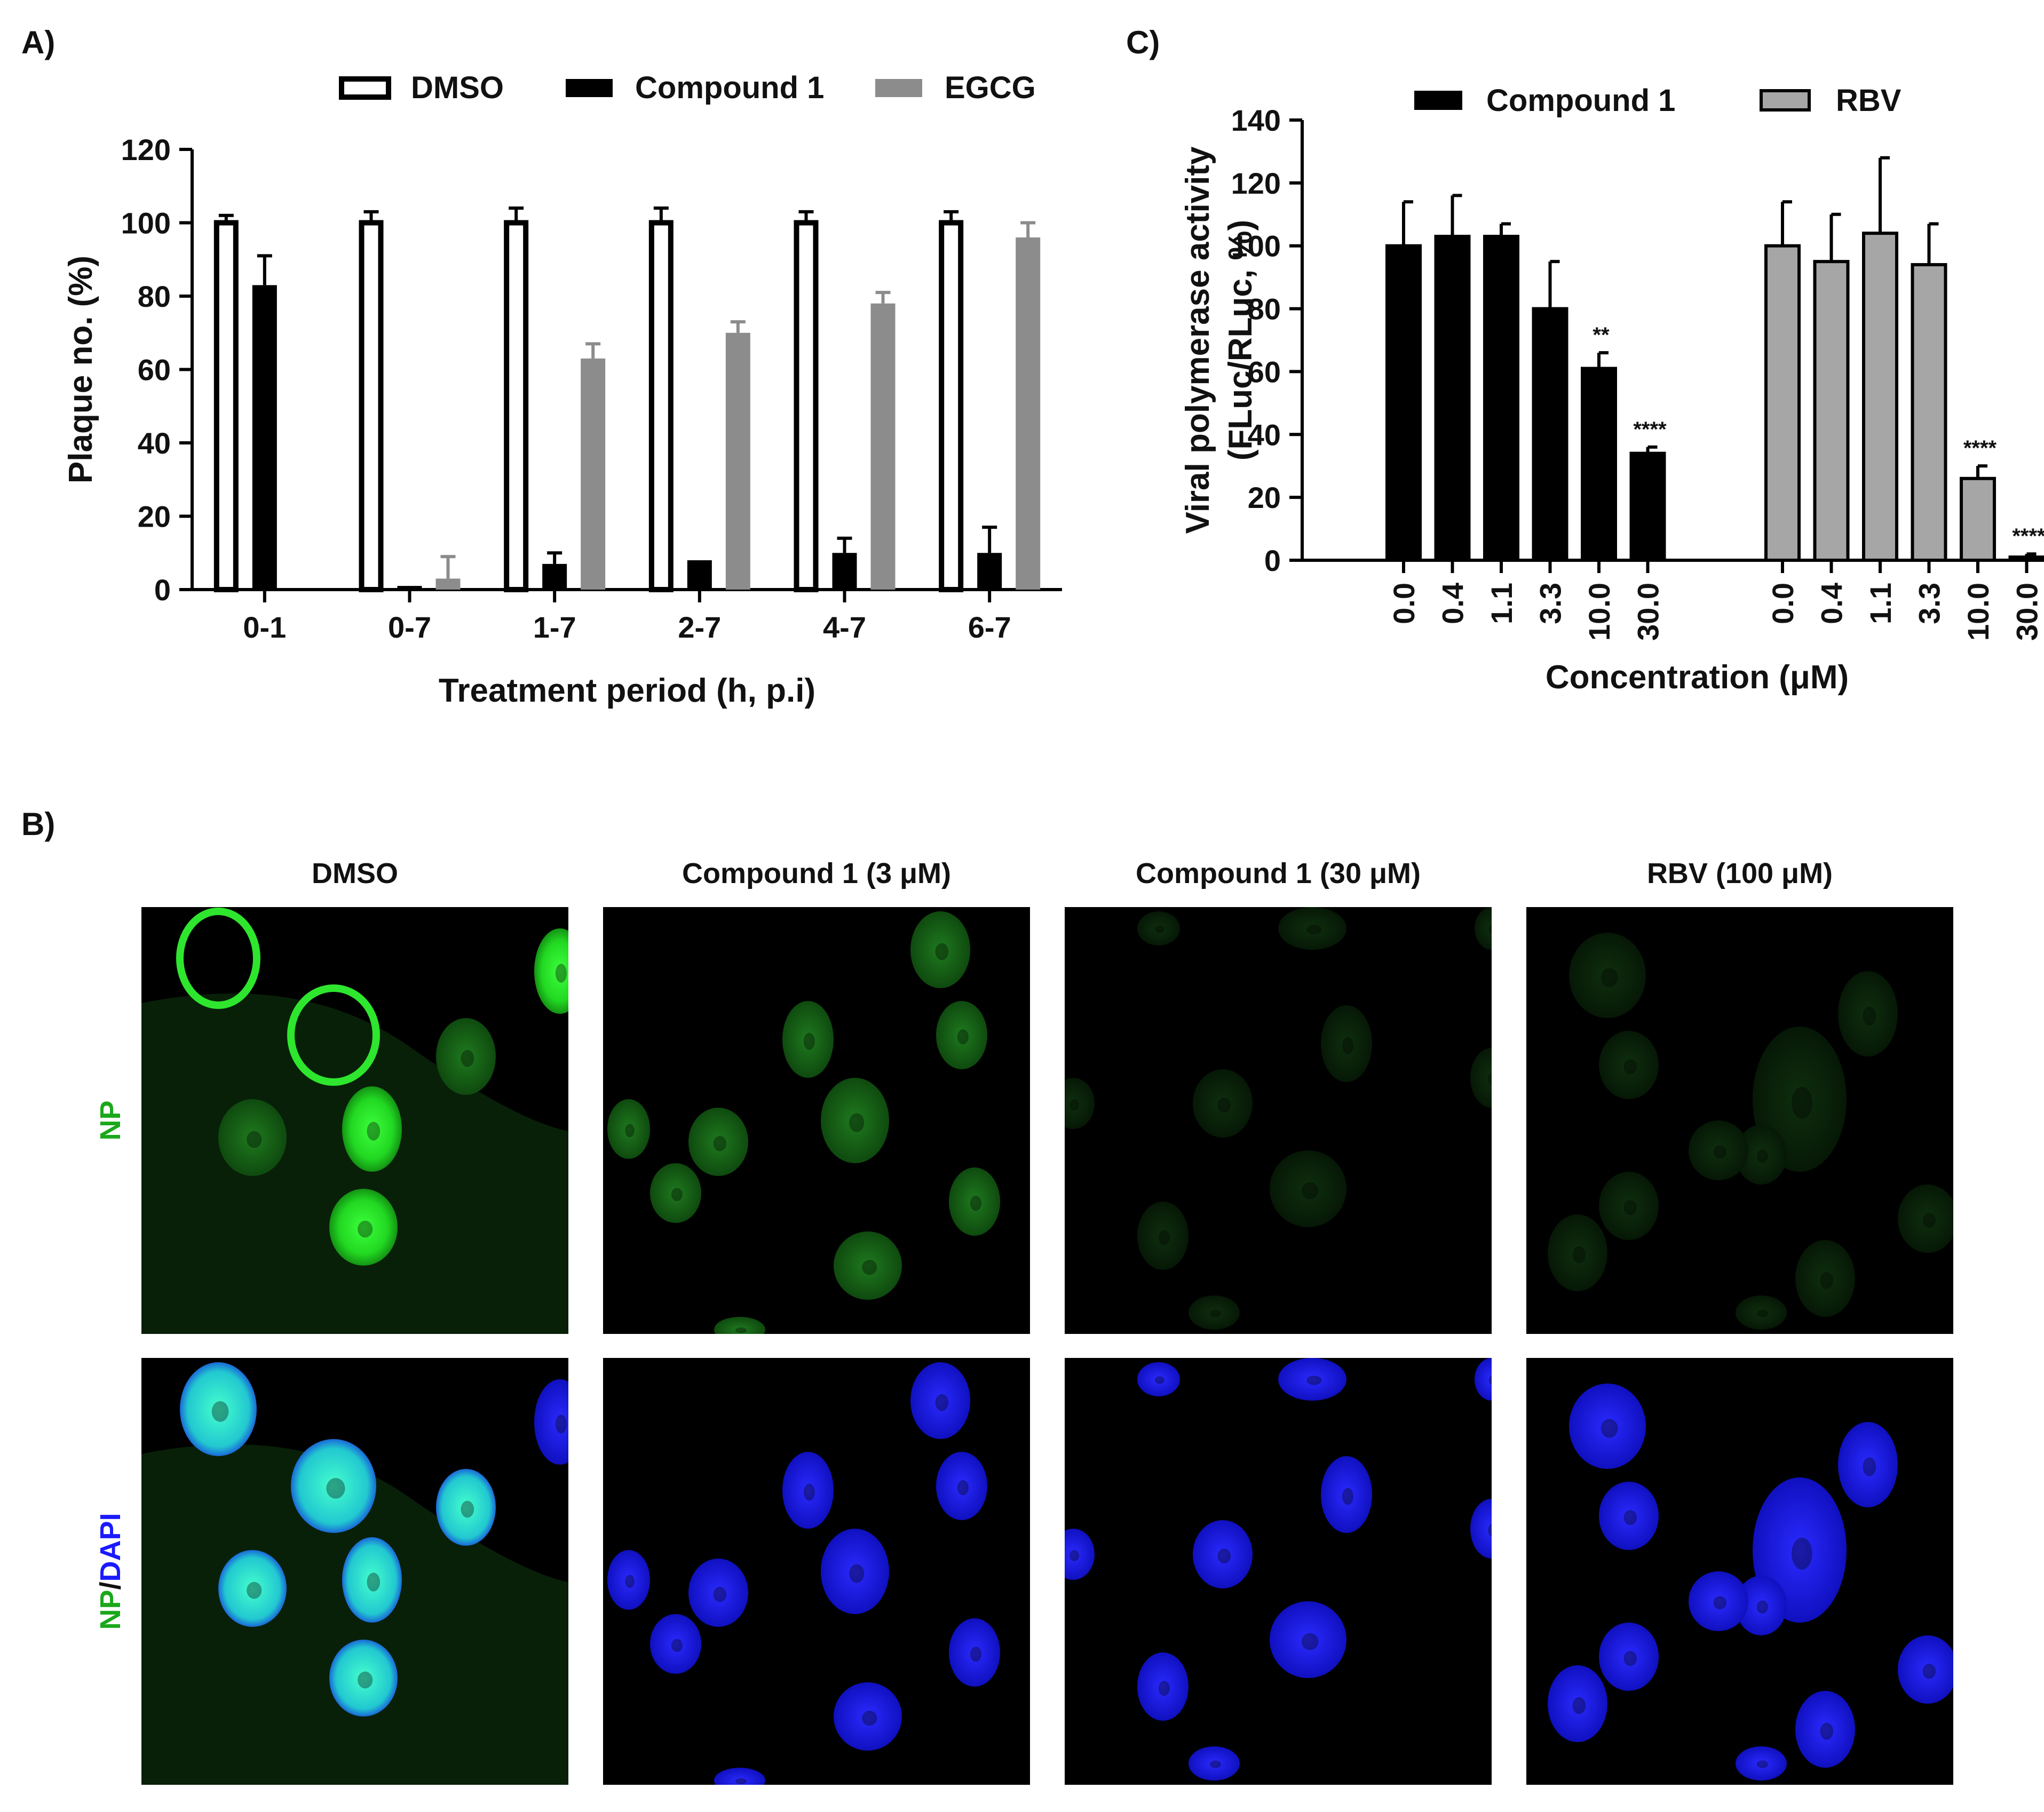 This screenshot has width=2044, height=1812. Describe the element at coordinates (1265, 435) in the screenshot. I see `chart-c-ytick-label: 40` at that location.